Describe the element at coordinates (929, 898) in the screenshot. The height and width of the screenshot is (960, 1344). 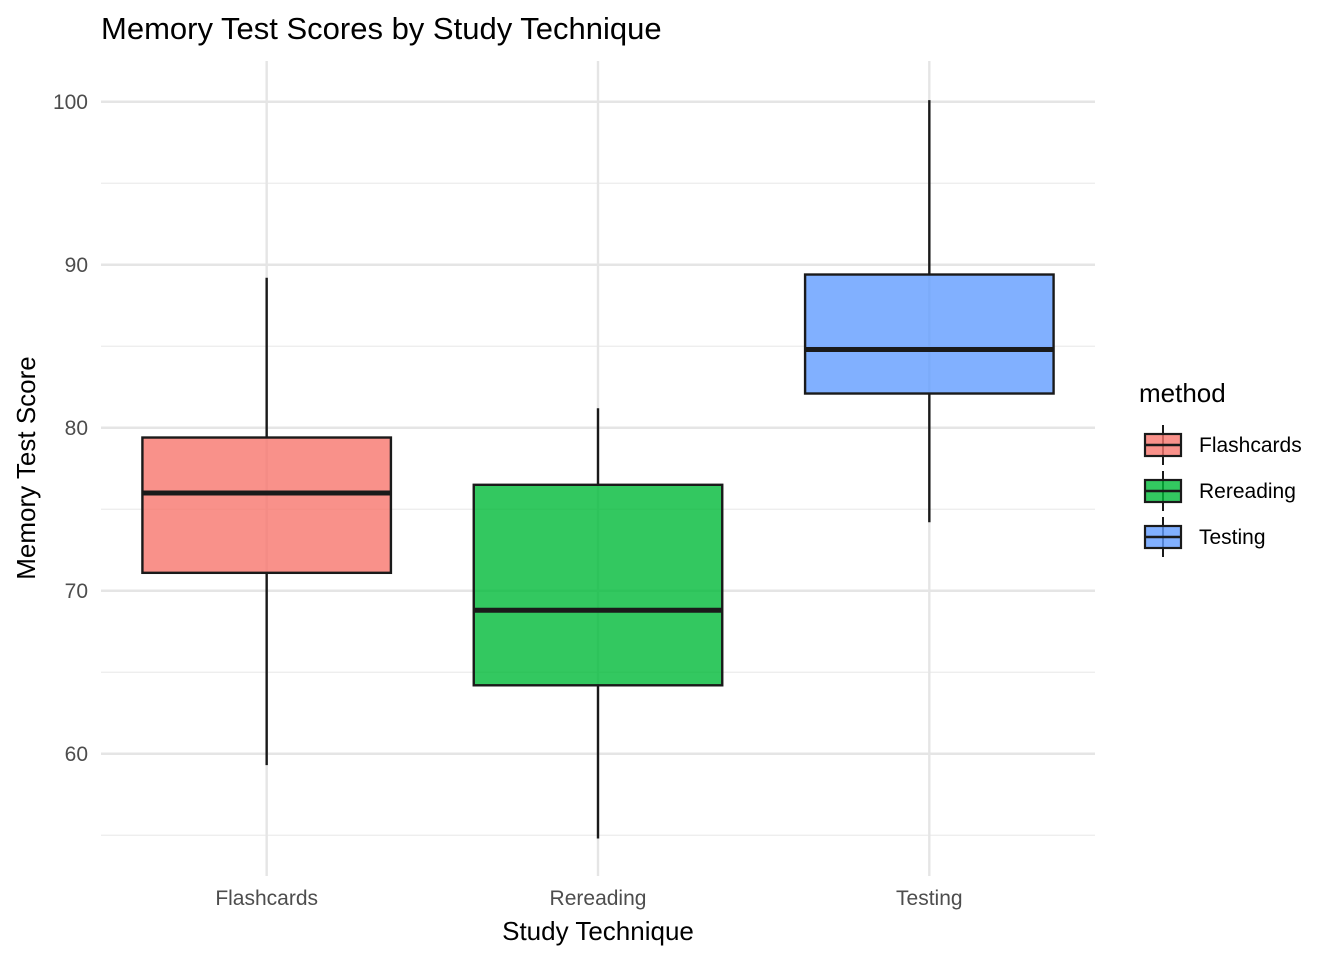
I see `x-tick-label: Testing` at that location.